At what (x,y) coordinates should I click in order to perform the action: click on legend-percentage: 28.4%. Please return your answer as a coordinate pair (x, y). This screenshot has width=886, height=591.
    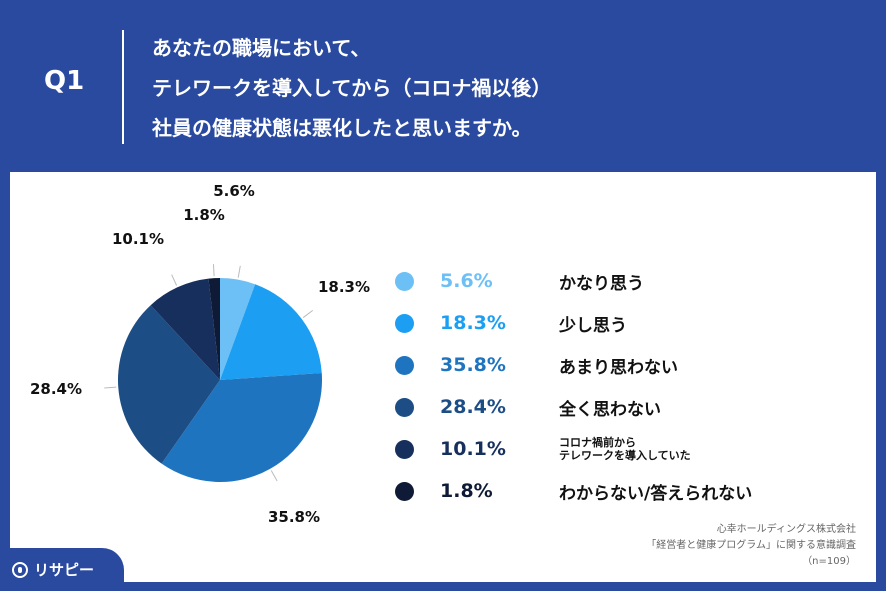
    Looking at the image, I should click on (473, 407).